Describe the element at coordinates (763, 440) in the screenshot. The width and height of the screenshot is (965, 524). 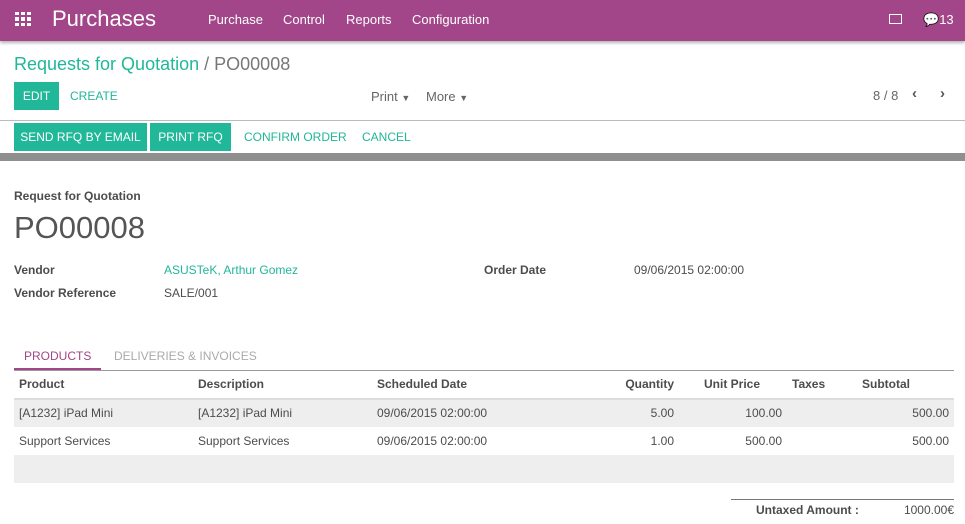
I see `cell-unit-price: 500.00` at that location.